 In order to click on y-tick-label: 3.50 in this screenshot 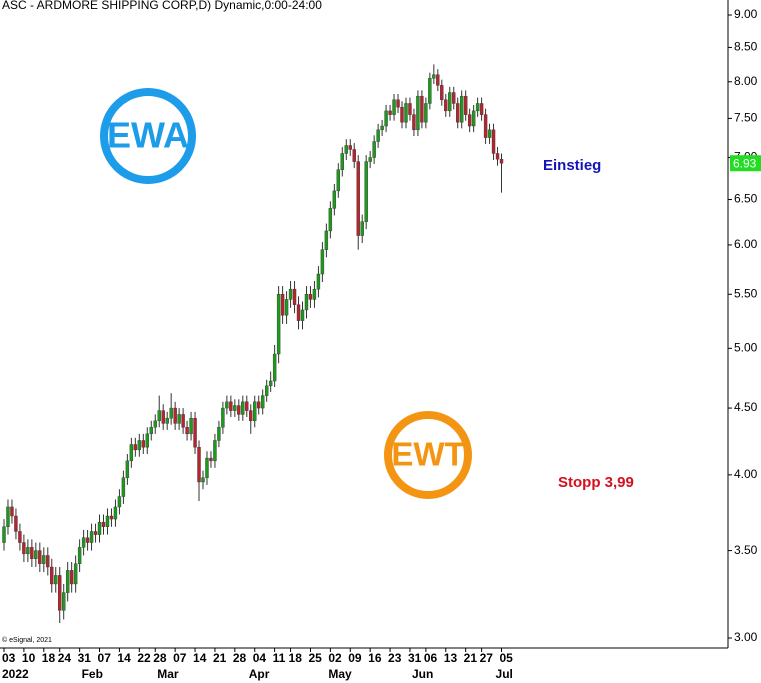, I will do `click(746, 550)`.